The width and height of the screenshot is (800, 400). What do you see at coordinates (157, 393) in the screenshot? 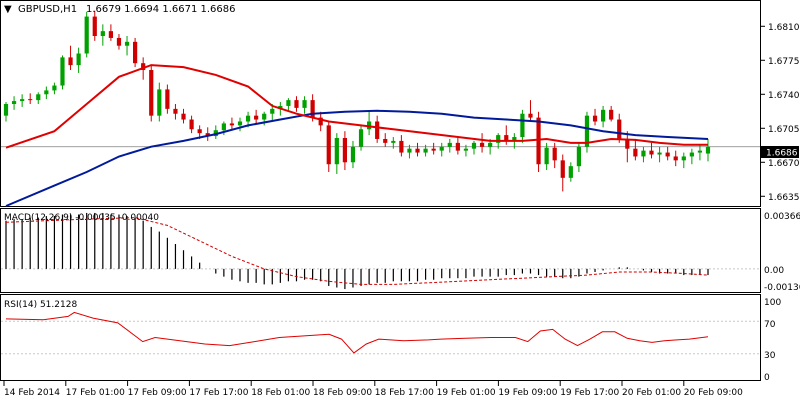
I see `time-tick-label: 17 Feb 09:00` at bounding box center [157, 393].